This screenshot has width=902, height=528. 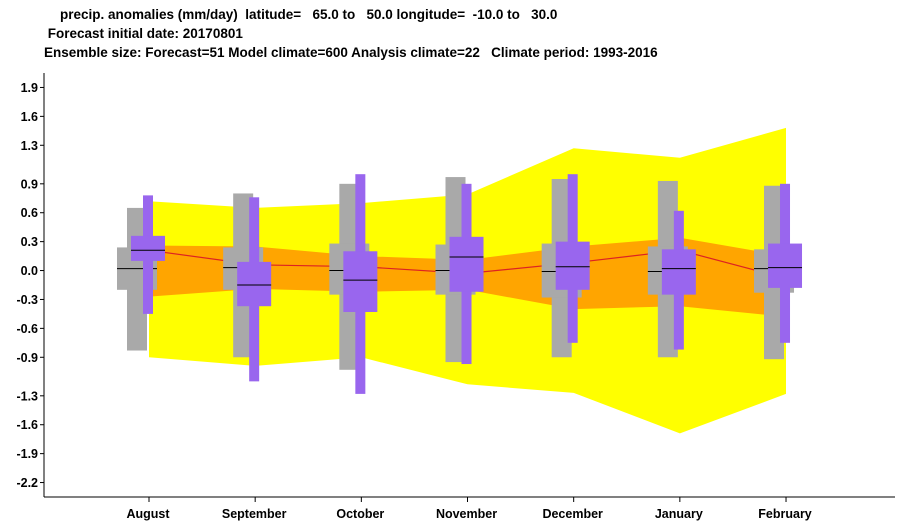 I want to click on x-tick-label-september: September, so click(x=254, y=514).